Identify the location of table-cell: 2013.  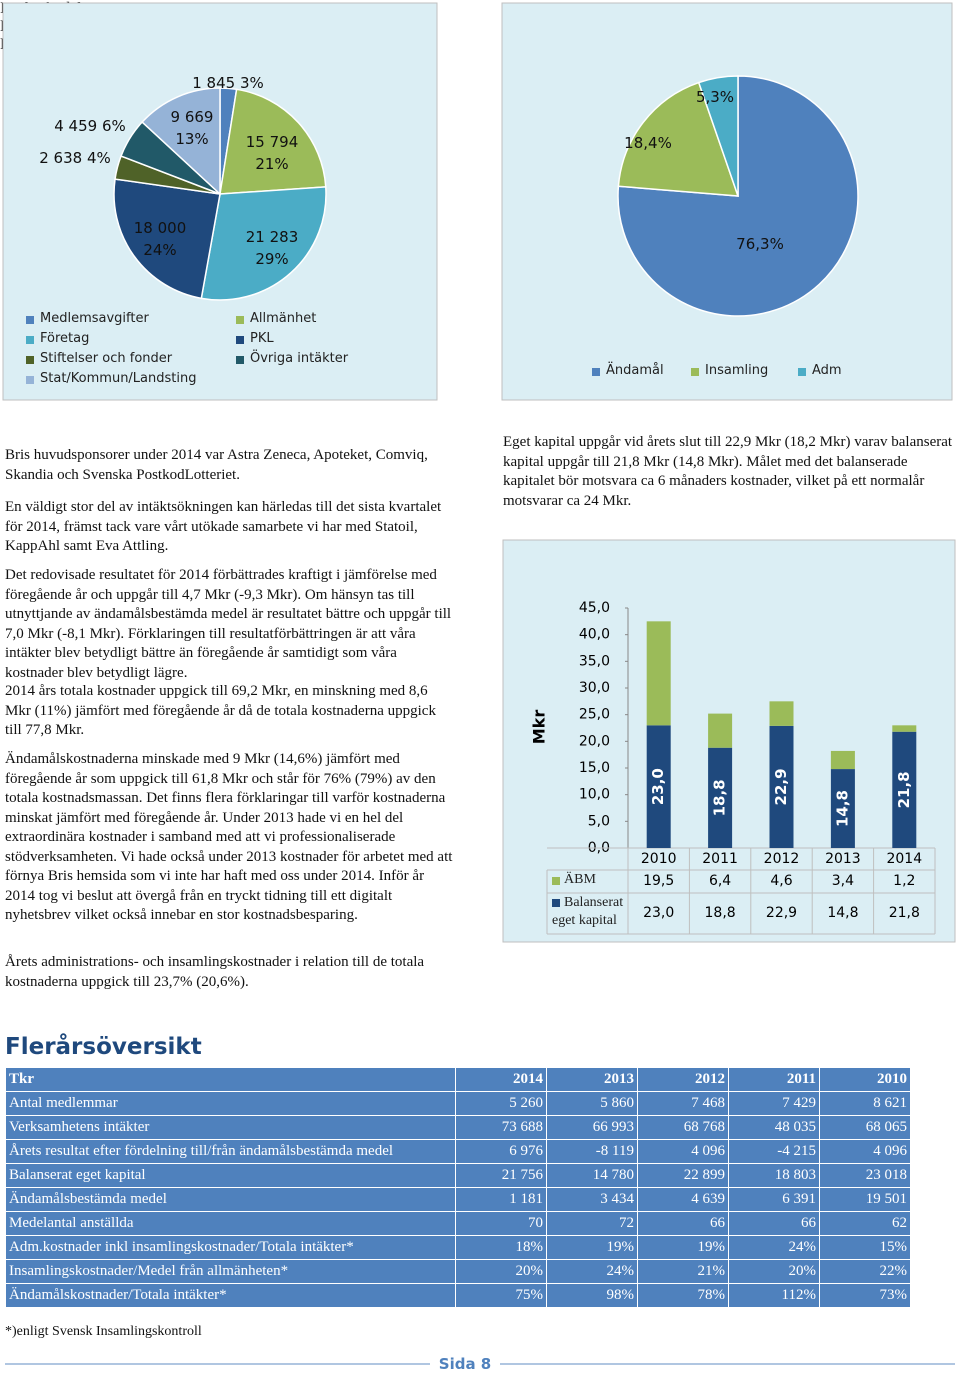
(592, 1079).